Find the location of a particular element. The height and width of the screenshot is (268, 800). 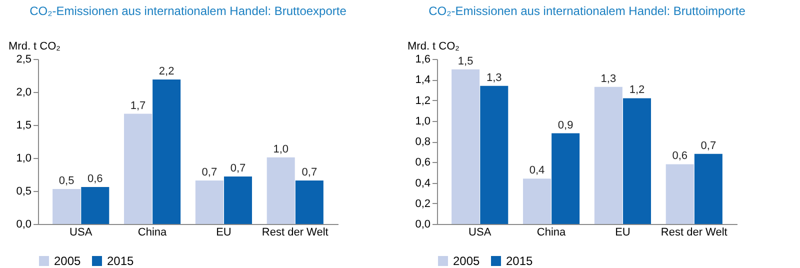

data-label: 0,5 is located at coordinates (66, 181).